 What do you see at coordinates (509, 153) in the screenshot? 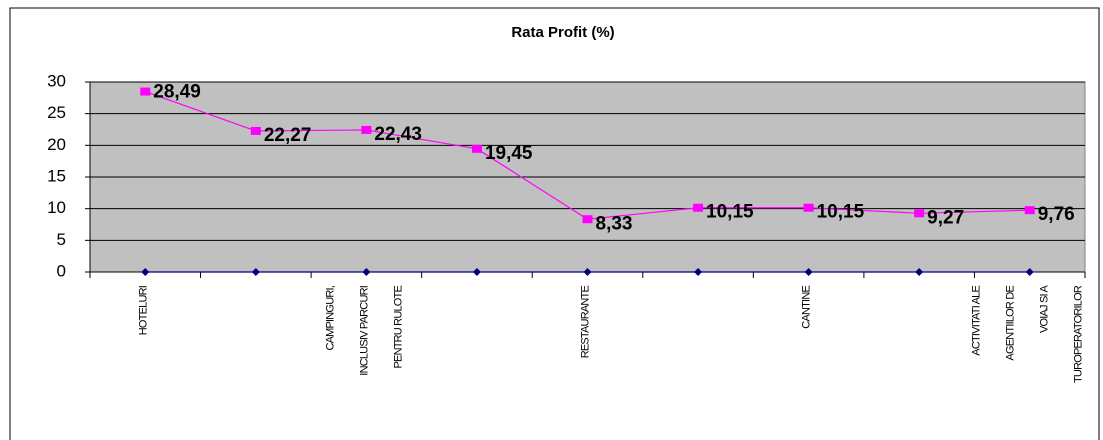
I see `data-label: 19,45` at bounding box center [509, 153].